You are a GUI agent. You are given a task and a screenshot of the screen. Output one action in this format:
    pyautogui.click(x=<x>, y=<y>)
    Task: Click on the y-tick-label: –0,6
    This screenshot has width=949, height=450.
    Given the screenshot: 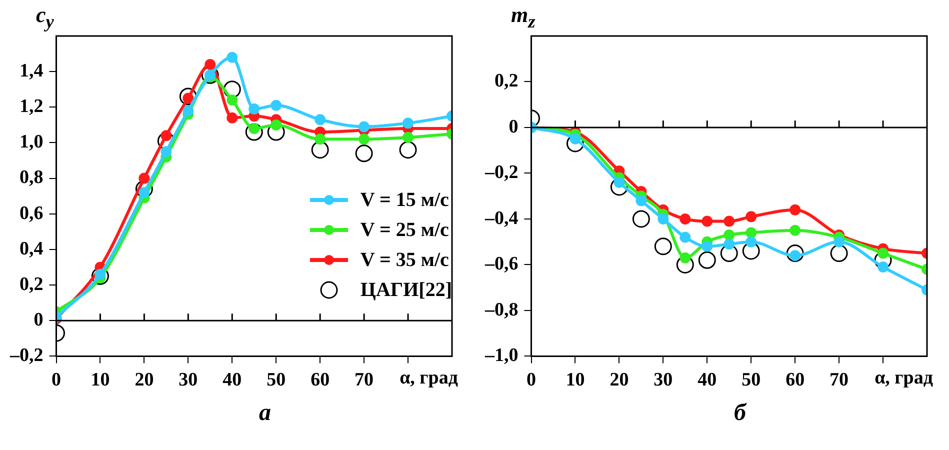 What is the action you would take?
    pyautogui.click(x=501, y=264)
    